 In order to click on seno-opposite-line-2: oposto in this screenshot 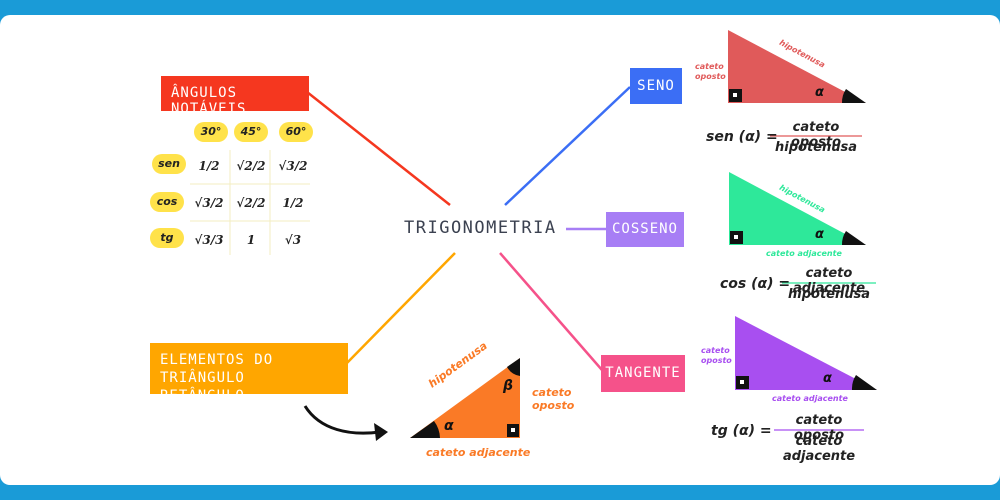, I will do `click(710, 77)`.